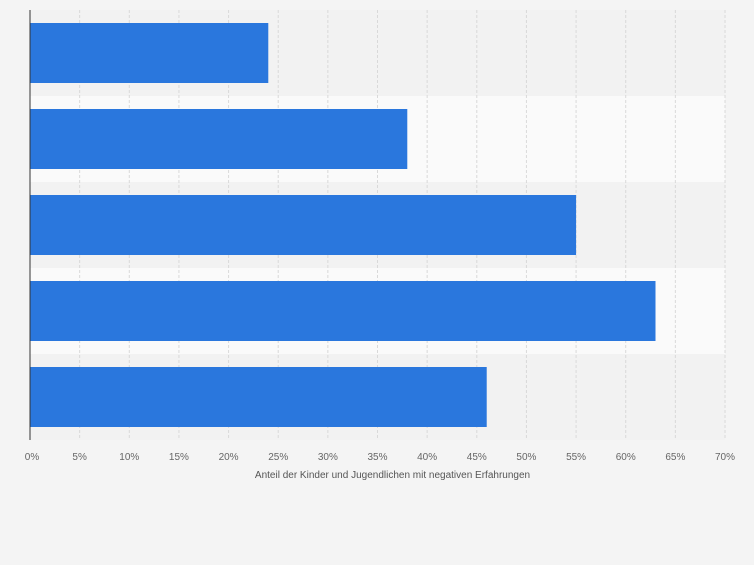  I want to click on x-tick-label: 5%, so click(79, 457).